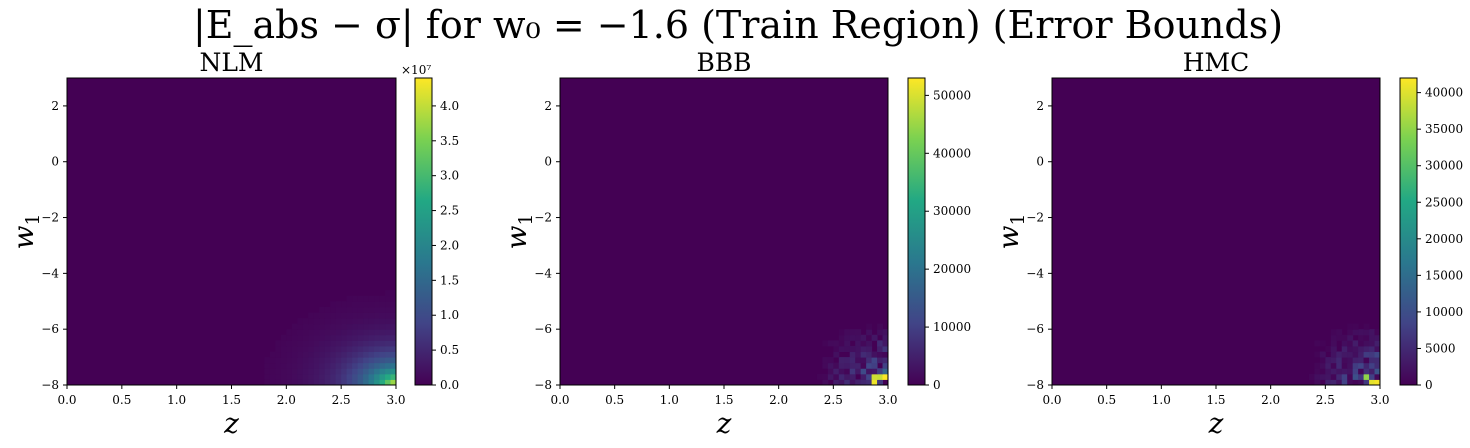 This screenshot has width=1470, height=448. Describe the element at coordinates (231, 62) in the screenshot. I see `panel-title: NLM` at that location.